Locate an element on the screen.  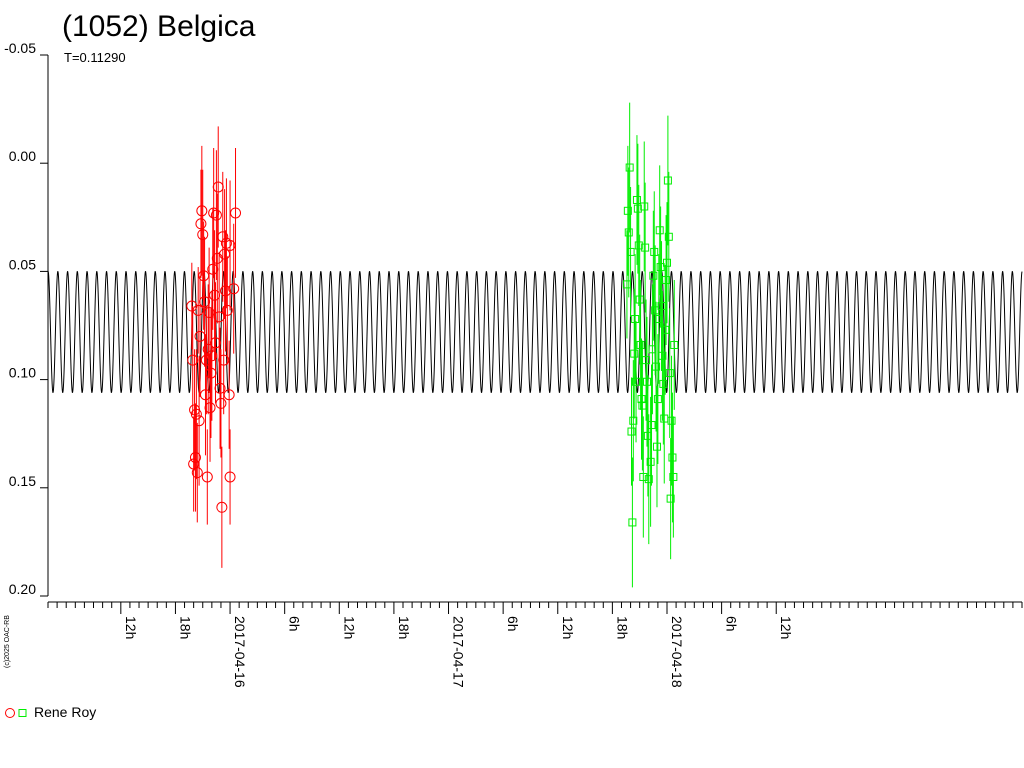
y-tick-label: 0.15 is located at coordinates (22, 481).